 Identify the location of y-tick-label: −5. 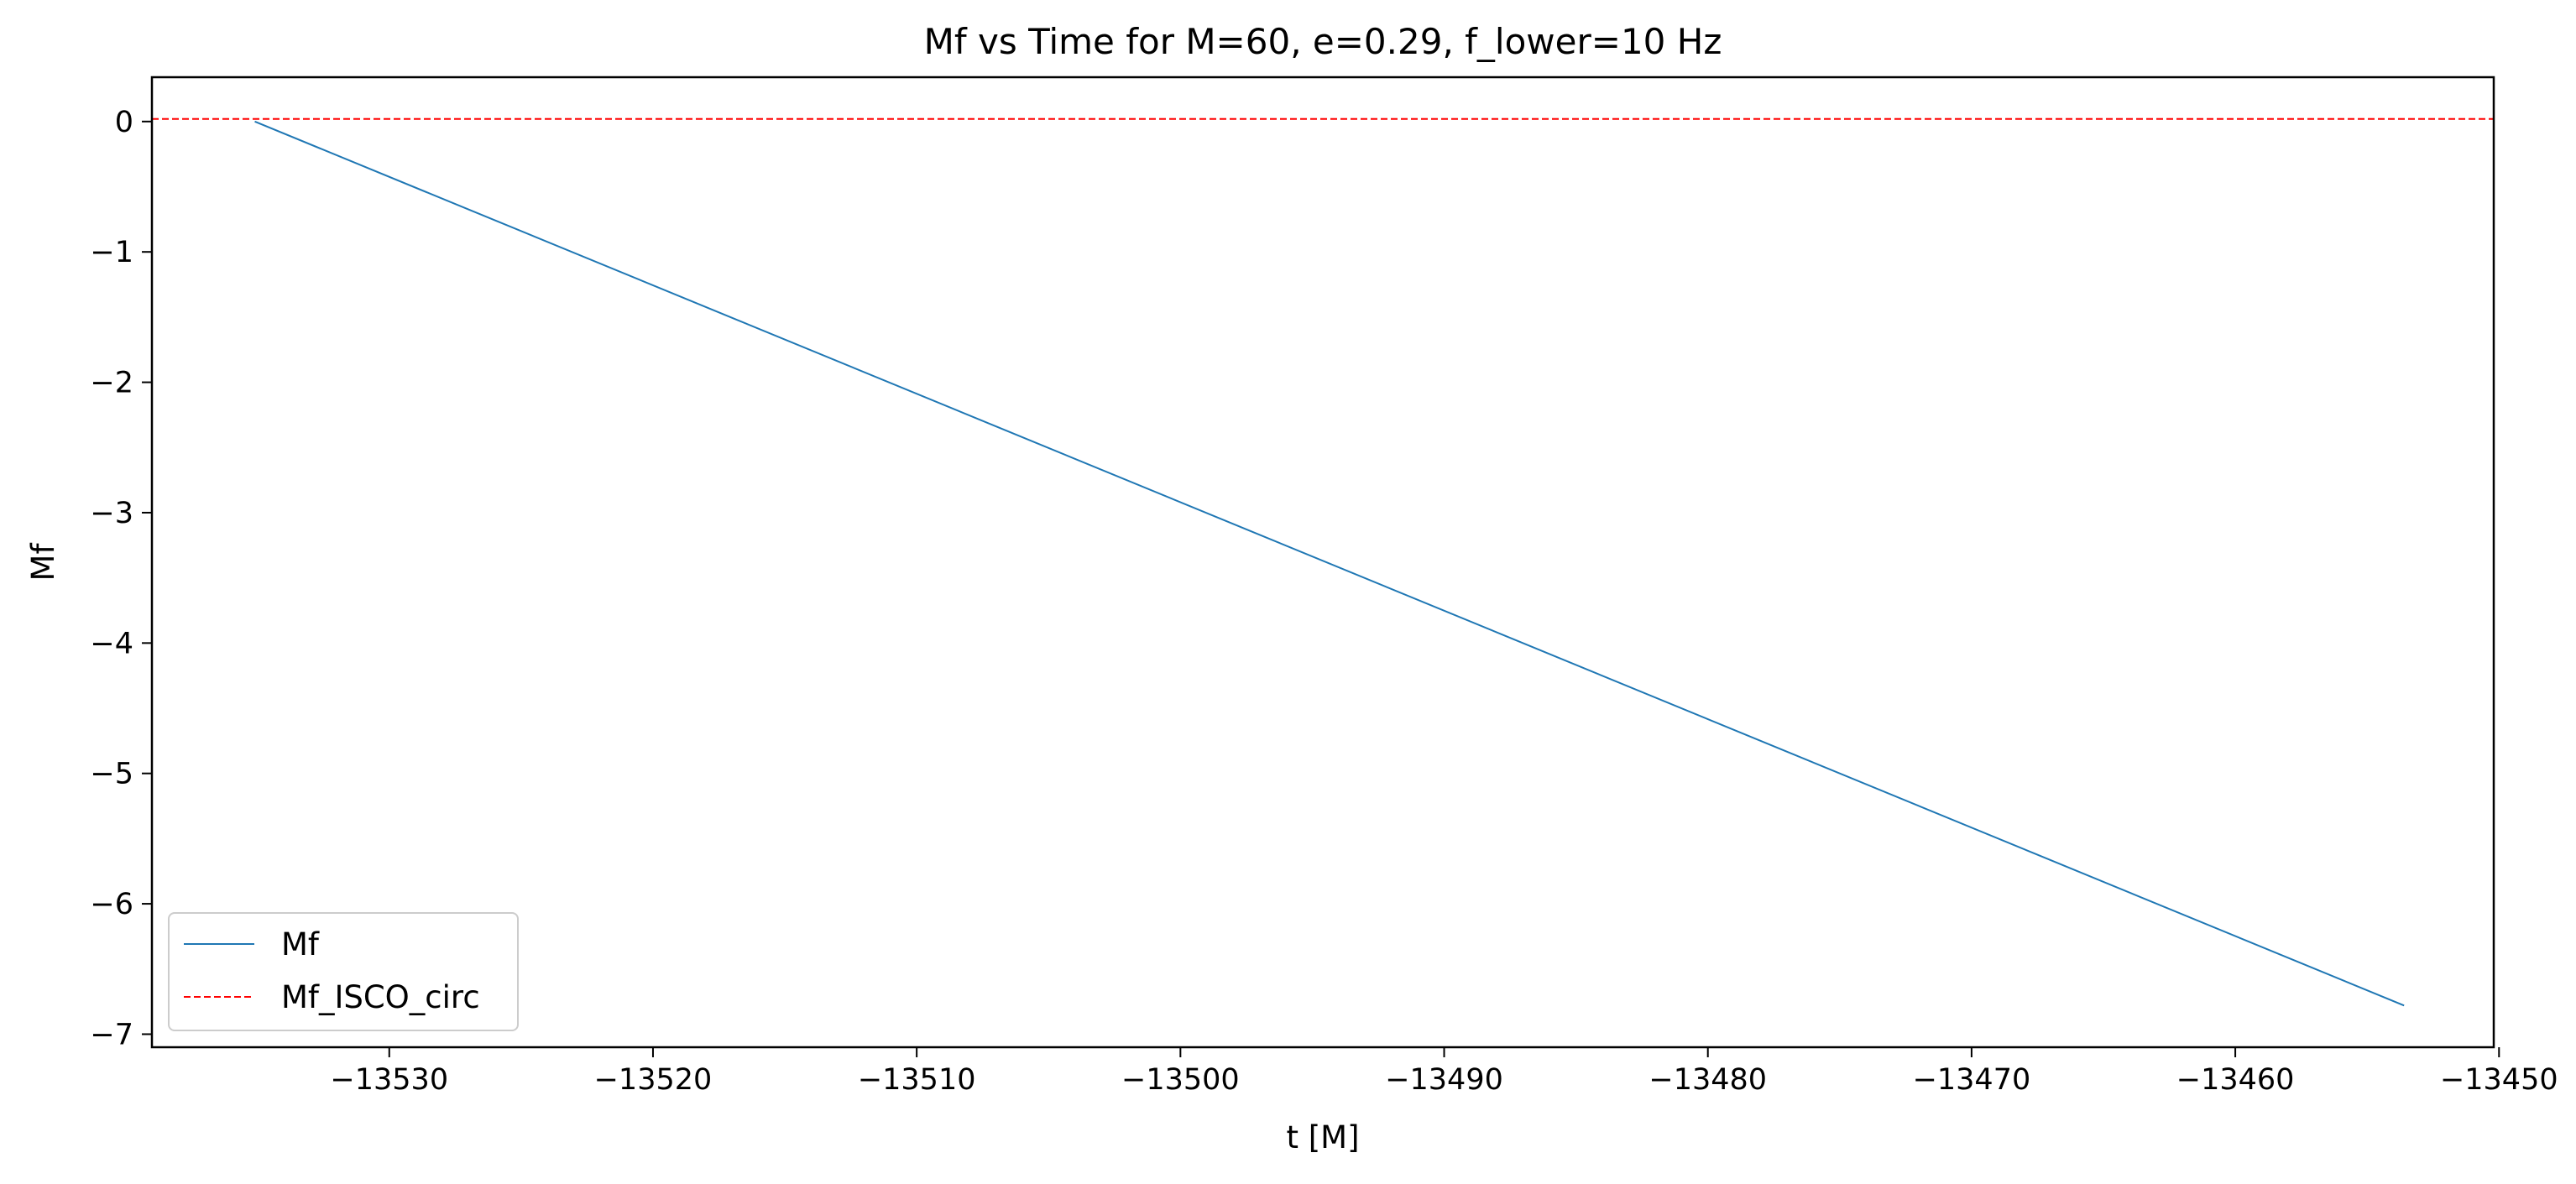
(111, 774).